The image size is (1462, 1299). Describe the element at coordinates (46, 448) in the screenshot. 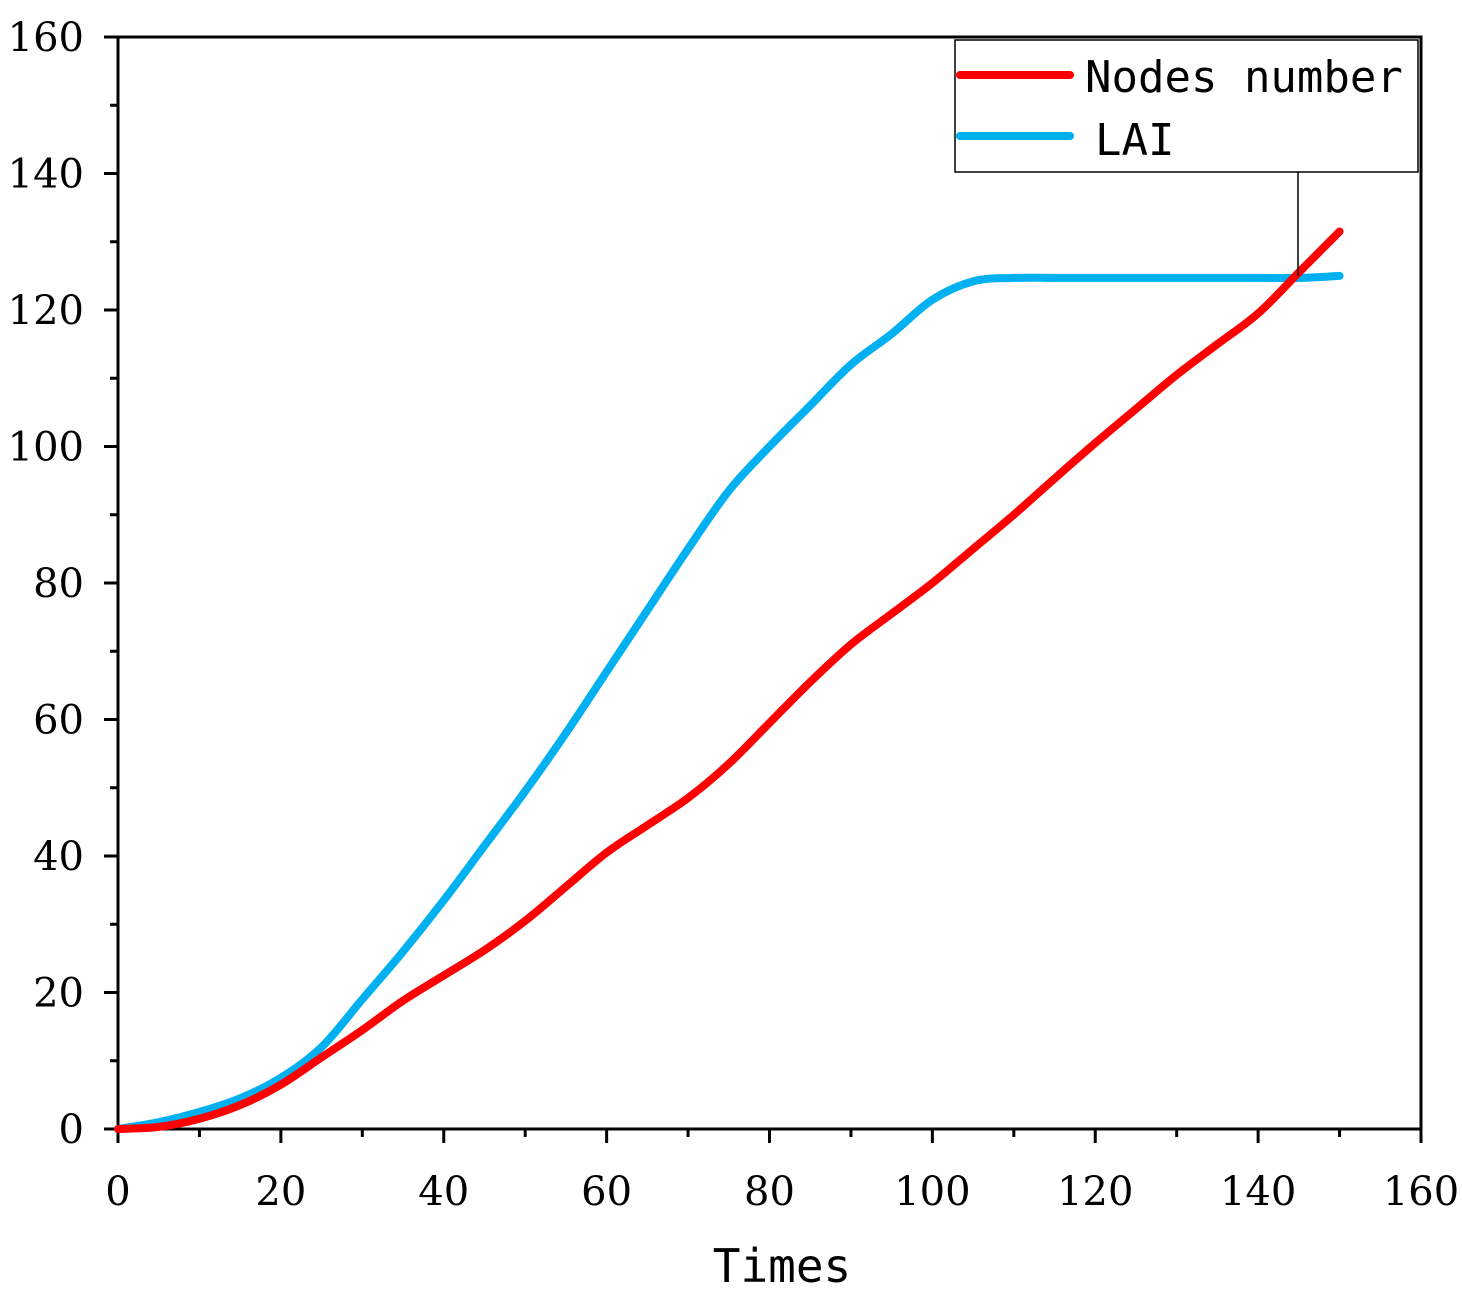

I see `y-tick-label: 100` at that location.